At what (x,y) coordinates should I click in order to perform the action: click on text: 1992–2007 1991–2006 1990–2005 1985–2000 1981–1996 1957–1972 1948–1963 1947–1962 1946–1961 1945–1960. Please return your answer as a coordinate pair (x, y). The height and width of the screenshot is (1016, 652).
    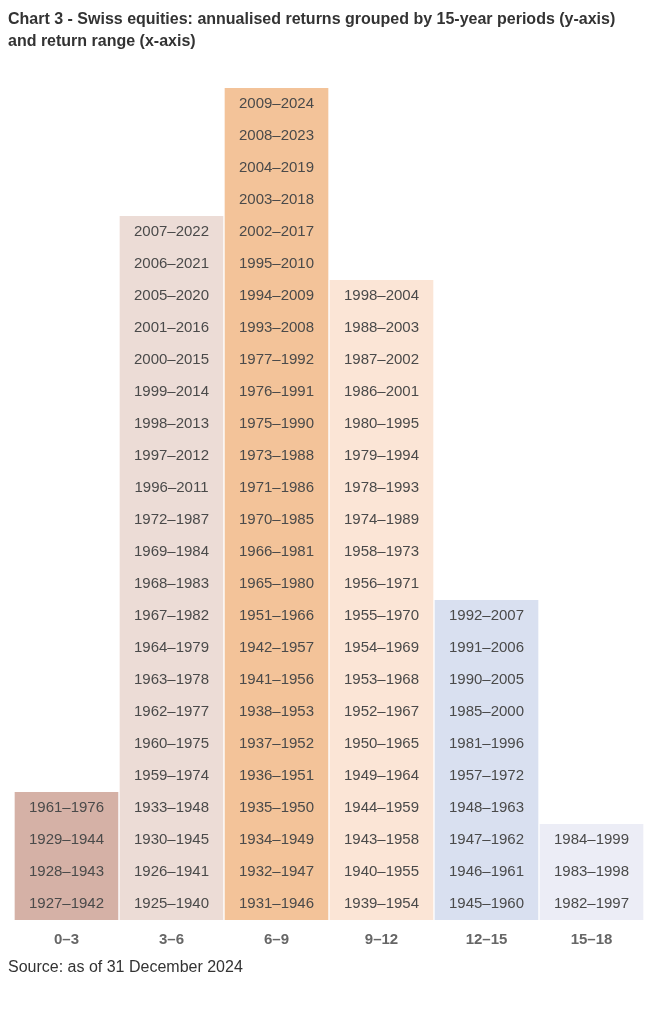
    Looking at the image, I should click on (486, 759).